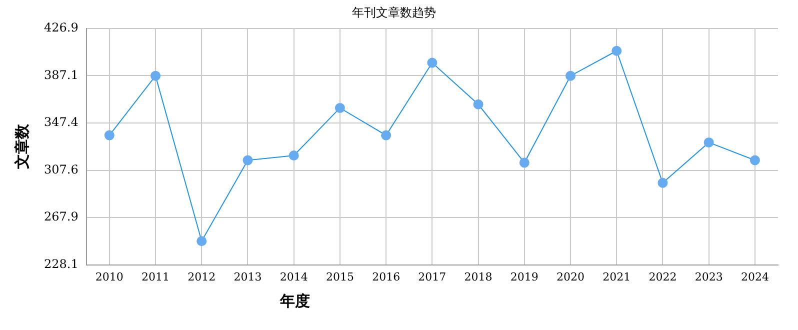 This screenshot has height=330, width=798. Describe the element at coordinates (478, 277) in the screenshot. I see `x-tick-label: 2018` at that location.